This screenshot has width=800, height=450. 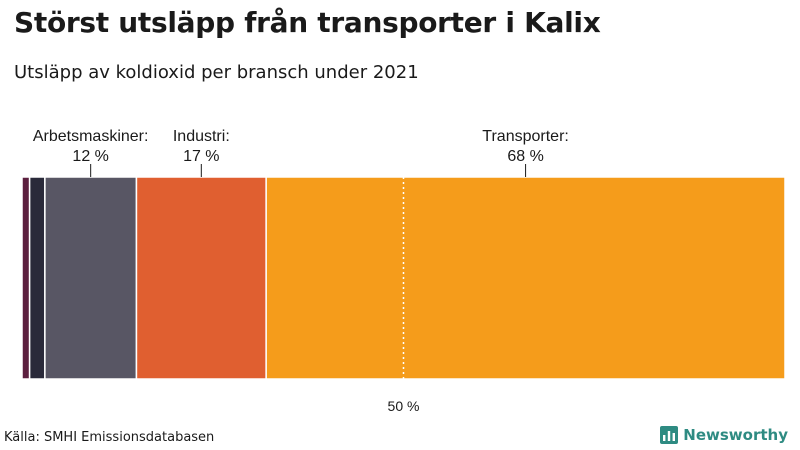 I want to click on source-note: Källa: SMHI Emissionsdatabasen, so click(x=109, y=437).